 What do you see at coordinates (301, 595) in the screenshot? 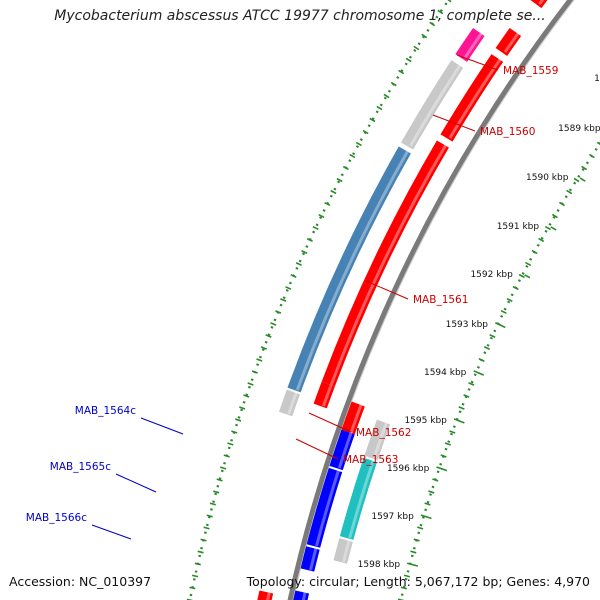
I see `gene-mab-1567c` at bounding box center [301, 595].